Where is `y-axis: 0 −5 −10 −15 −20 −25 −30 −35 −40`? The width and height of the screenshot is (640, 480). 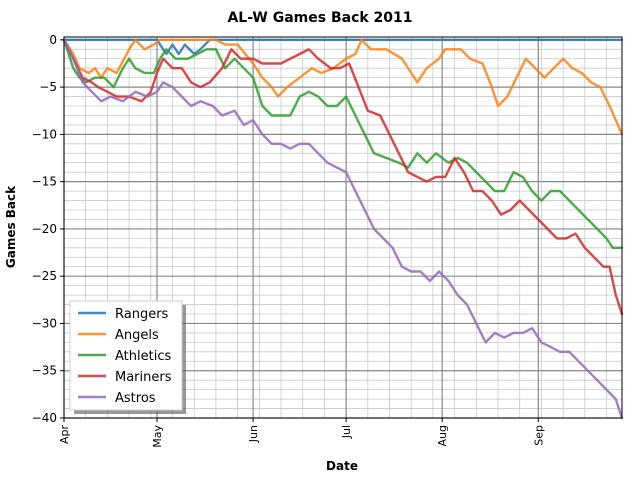 y-axis: 0 −5 −10 −15 −20 −25 −30 −35 −40 is located at coordinates (48, 229).